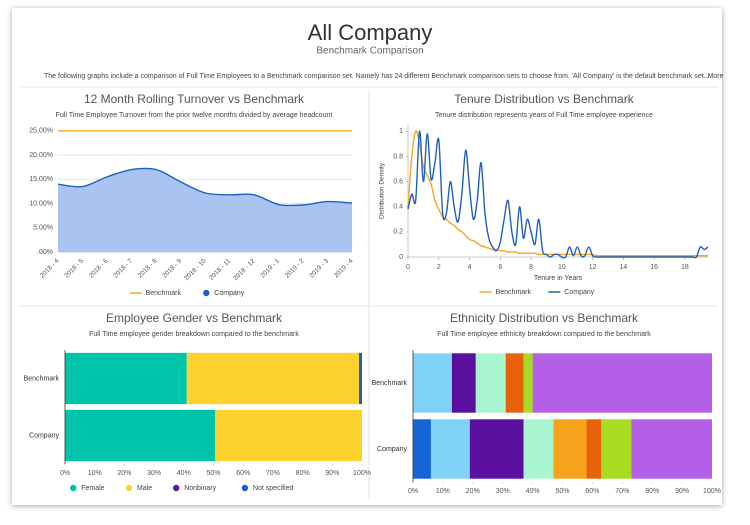 The height and width of the screenshot is (525, 750). What do you see at coordinates (41, 131) in the screenshot?
I see `y-tick-label: 25.00%` at bounding box center [41, 131].